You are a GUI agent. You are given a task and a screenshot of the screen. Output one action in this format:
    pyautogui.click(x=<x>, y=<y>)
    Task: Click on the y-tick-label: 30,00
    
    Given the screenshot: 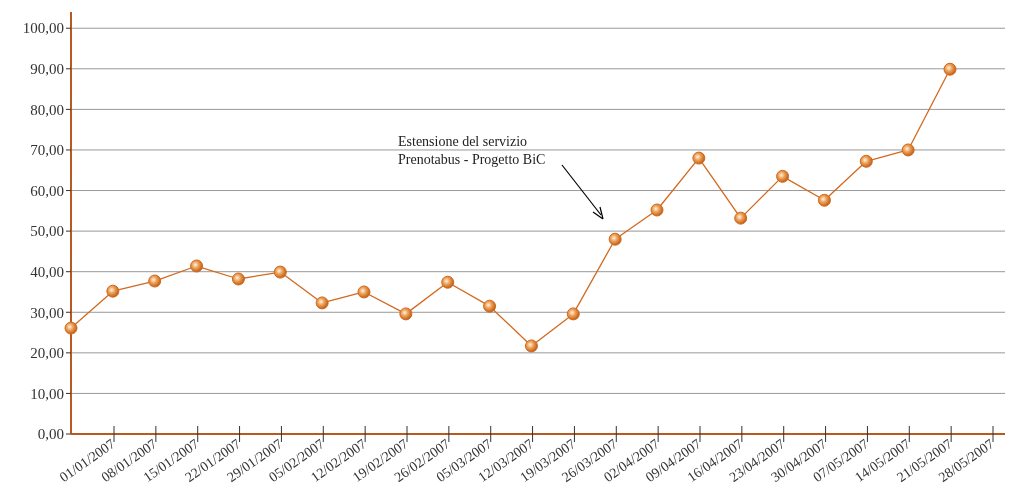 What is the action you would take?
    pyautogui.click(x=47, y=312)
    